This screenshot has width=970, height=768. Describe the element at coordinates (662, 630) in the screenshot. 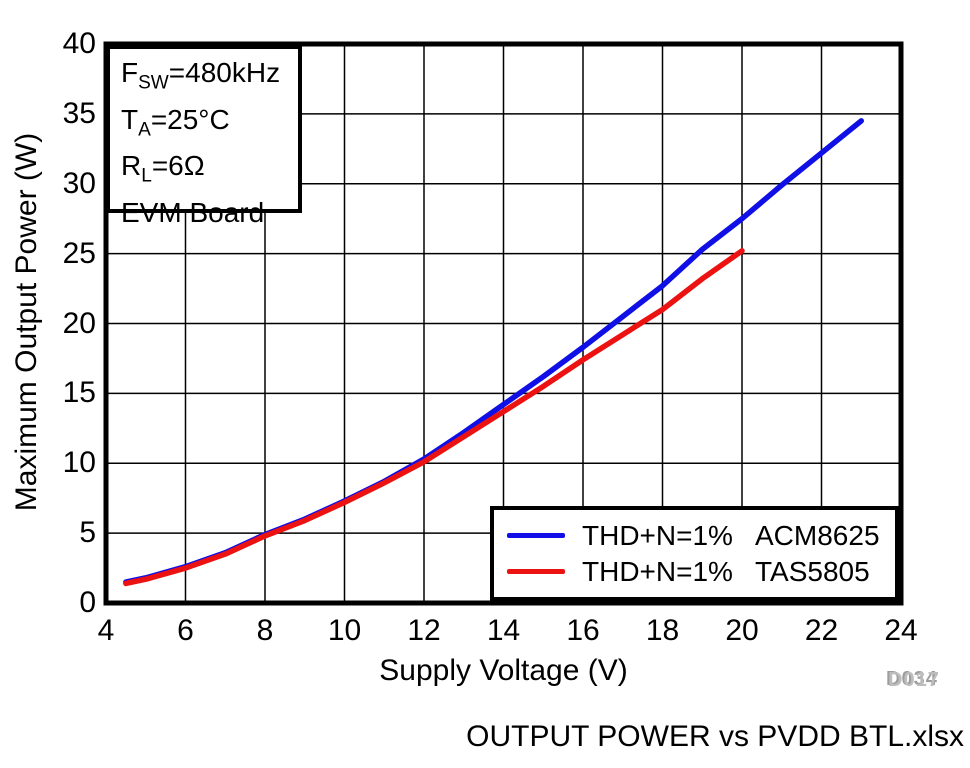

I see `x-tick-label: 18` at that location.